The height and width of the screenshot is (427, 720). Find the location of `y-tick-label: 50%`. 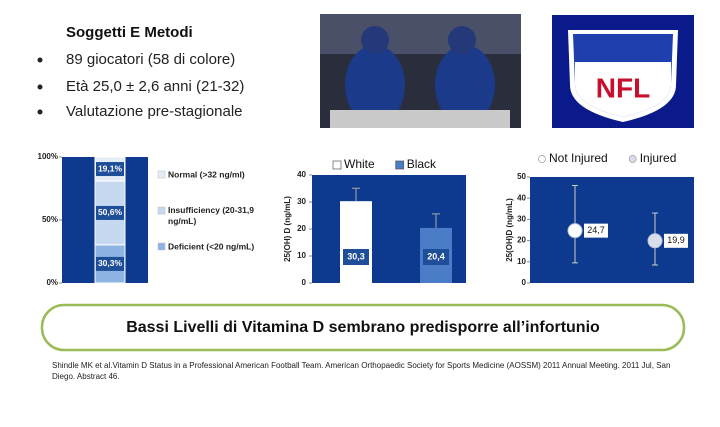

y-tick-label: 50% is located at coordinates (50, 219).